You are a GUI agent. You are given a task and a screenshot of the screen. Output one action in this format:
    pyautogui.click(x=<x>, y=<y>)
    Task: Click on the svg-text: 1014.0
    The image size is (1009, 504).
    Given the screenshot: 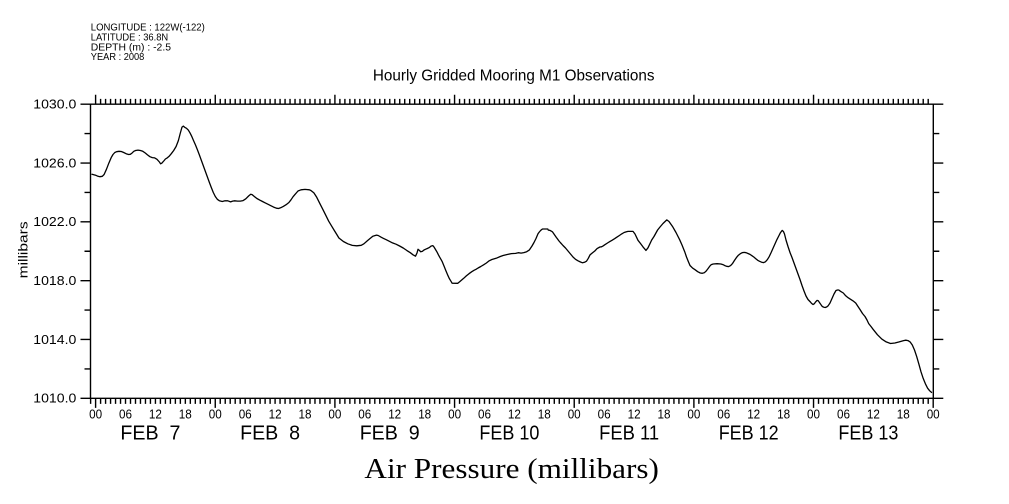 What is the action you would take?
    pyautogui.click(x=54, y=340)
    